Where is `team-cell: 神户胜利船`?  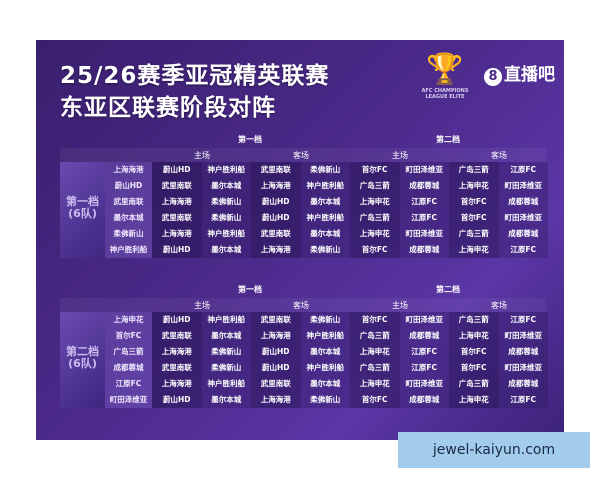
team-cell: 神户胜利船 is located at coordinates (128, 250).